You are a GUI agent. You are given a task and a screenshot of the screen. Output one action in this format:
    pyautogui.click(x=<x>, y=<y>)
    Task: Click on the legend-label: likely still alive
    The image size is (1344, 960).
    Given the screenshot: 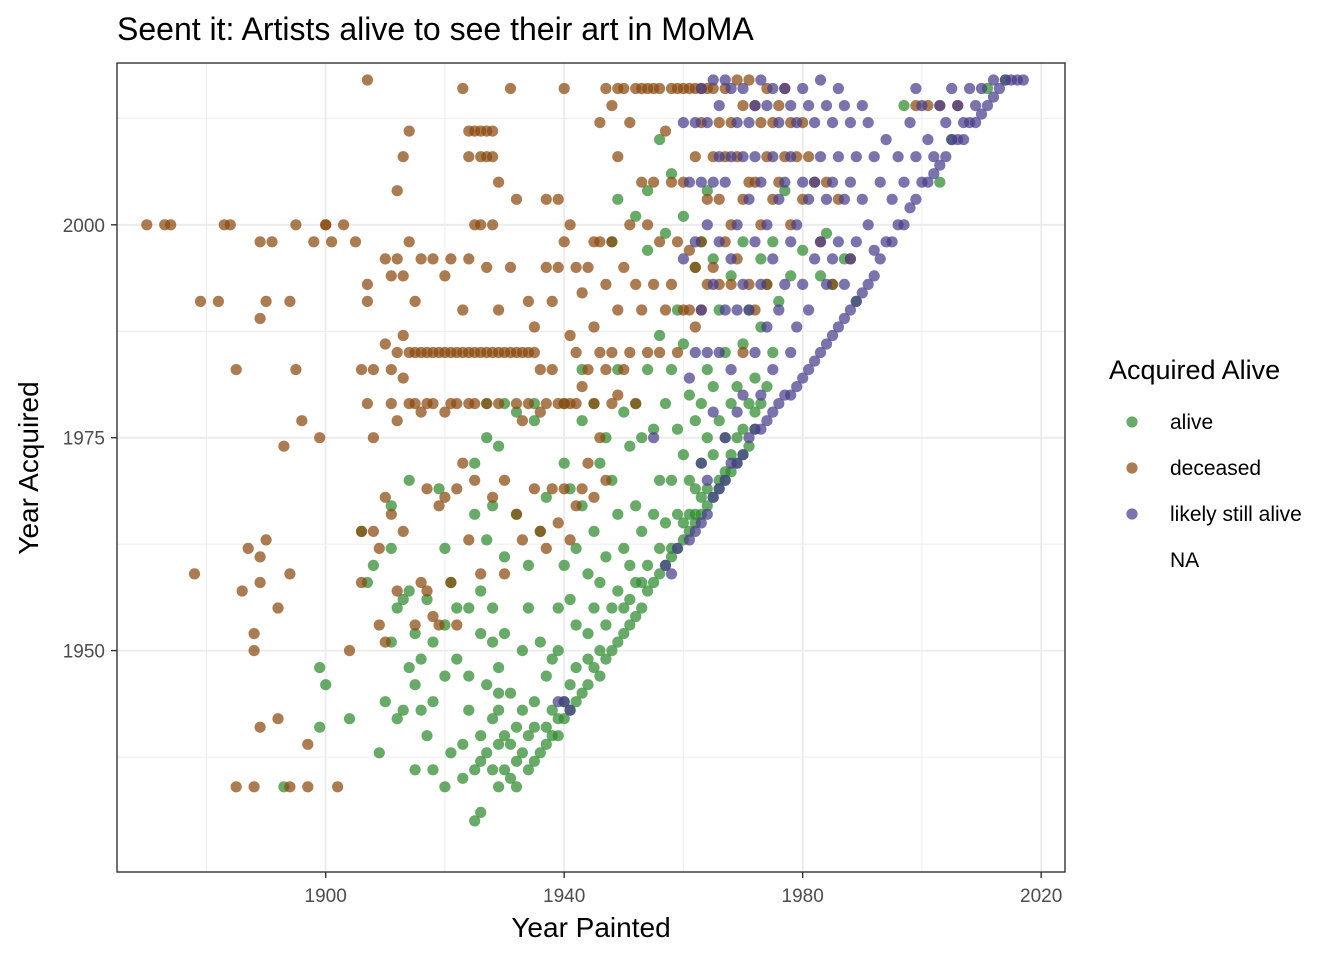 What is the action you would take?
    pyautogui.click(x=1236, y=514)
    